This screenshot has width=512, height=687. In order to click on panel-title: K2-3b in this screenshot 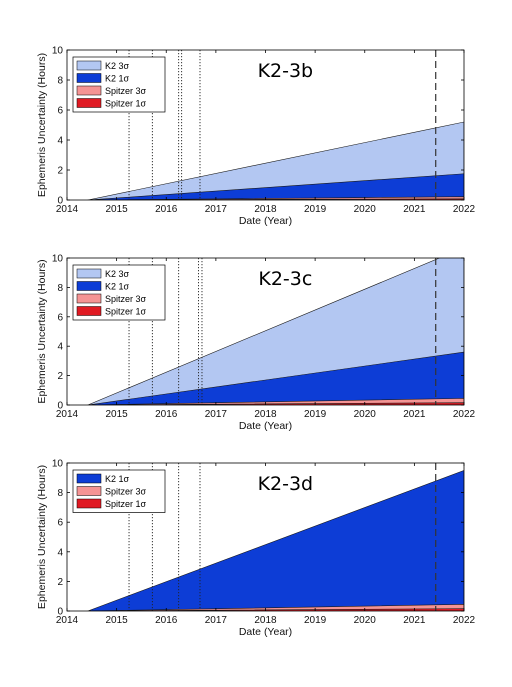, I will do `click(286, 71)`.